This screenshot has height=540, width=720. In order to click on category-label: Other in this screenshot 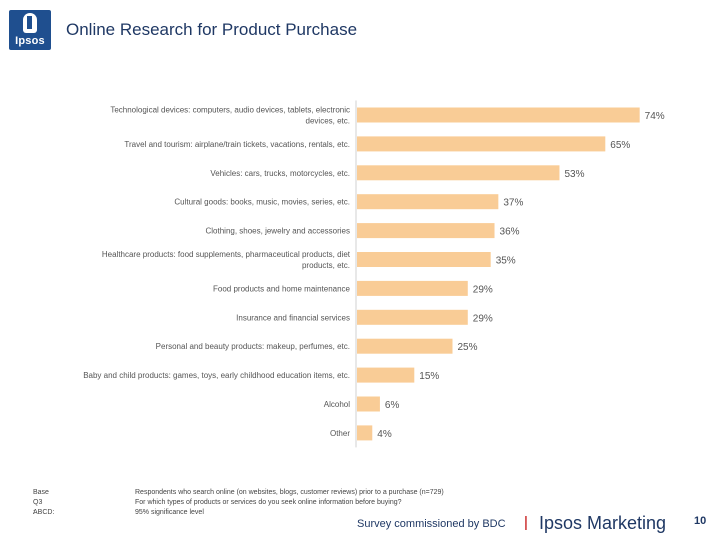, I will do `click(340, 433)`.